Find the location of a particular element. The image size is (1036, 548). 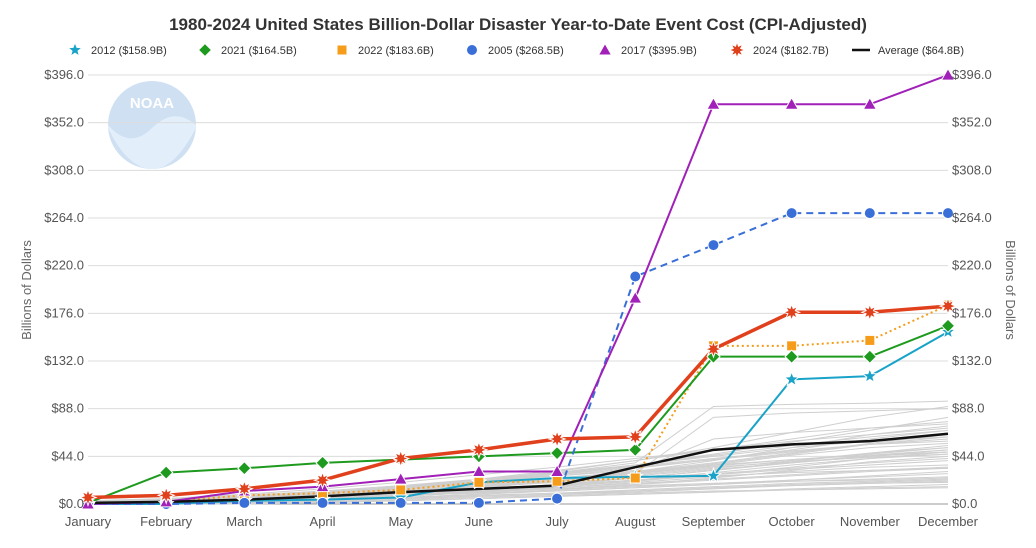

y-tick-label-right: $44.0 is located at coordinates (968, 455).